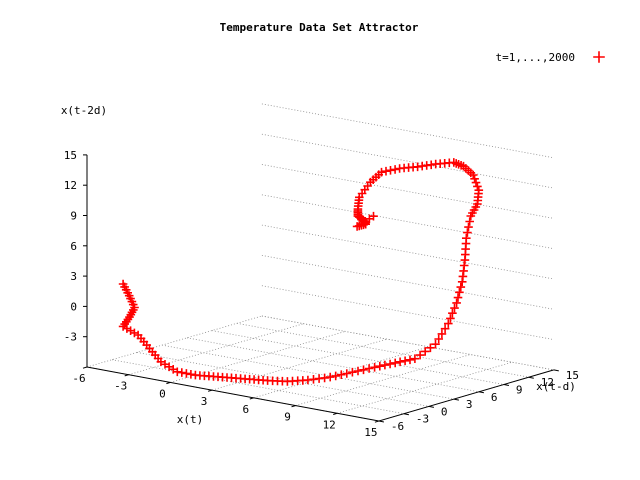  I want to click on legend-label: t=1,...,2000, so click(535, 57).